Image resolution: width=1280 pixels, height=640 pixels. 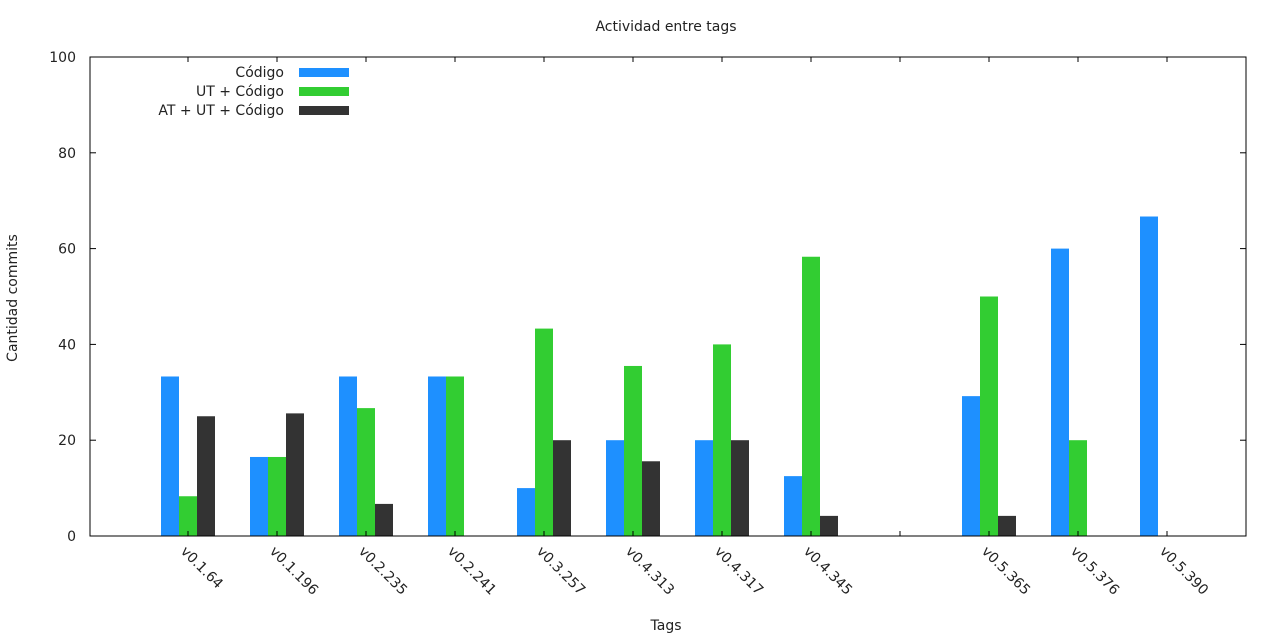 What do you see at coordinates (471, 571) in the screenshot?
I see `x-tick-label: v0.2.241` at bounding box center [471, 571].